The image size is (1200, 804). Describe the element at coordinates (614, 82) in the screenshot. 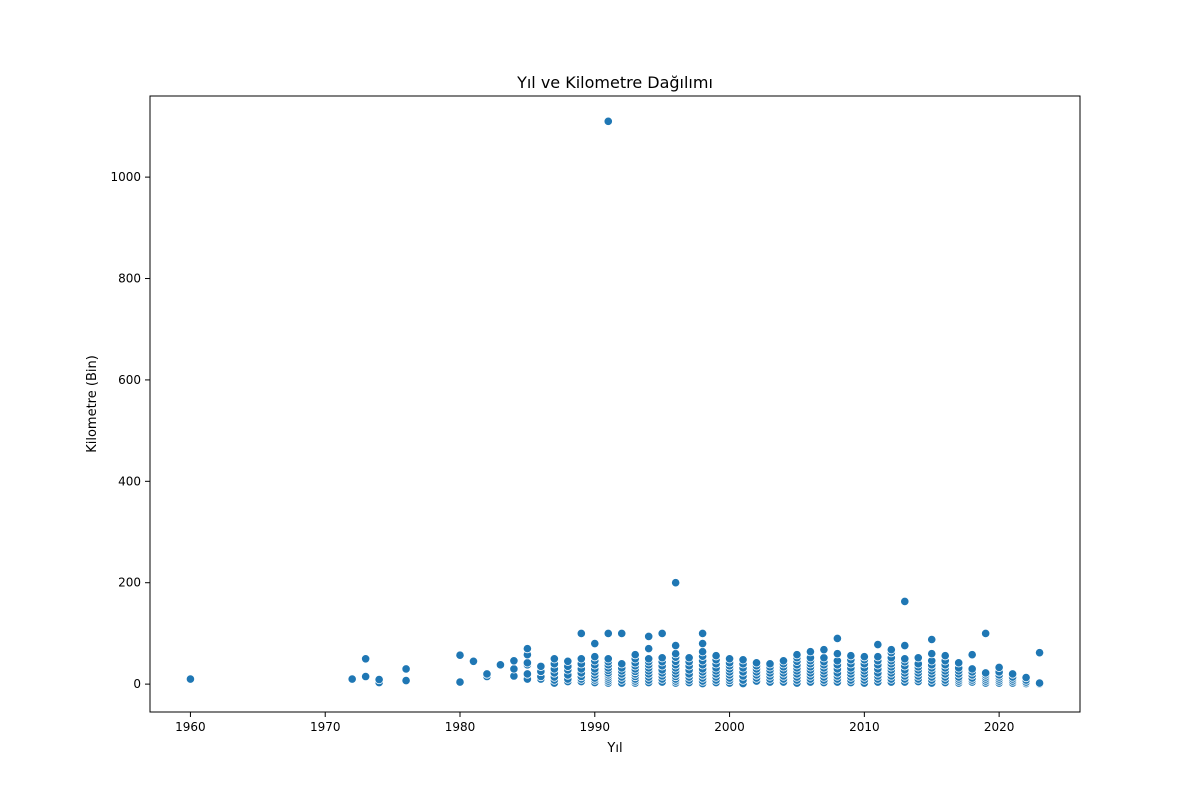

I see `chart-title: Yıl ve Kilometre Dağılımı` at that location.